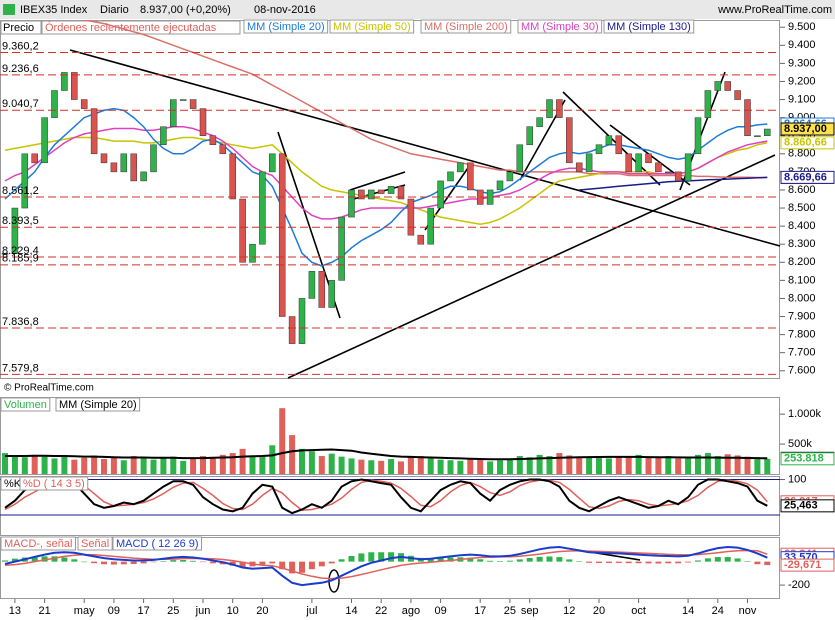 The image size is (835, 620). What do you see at coordinates (802, 244) in the screenshot?
I see `y-tick-label: 8.300` at bounding box center [802, 244].